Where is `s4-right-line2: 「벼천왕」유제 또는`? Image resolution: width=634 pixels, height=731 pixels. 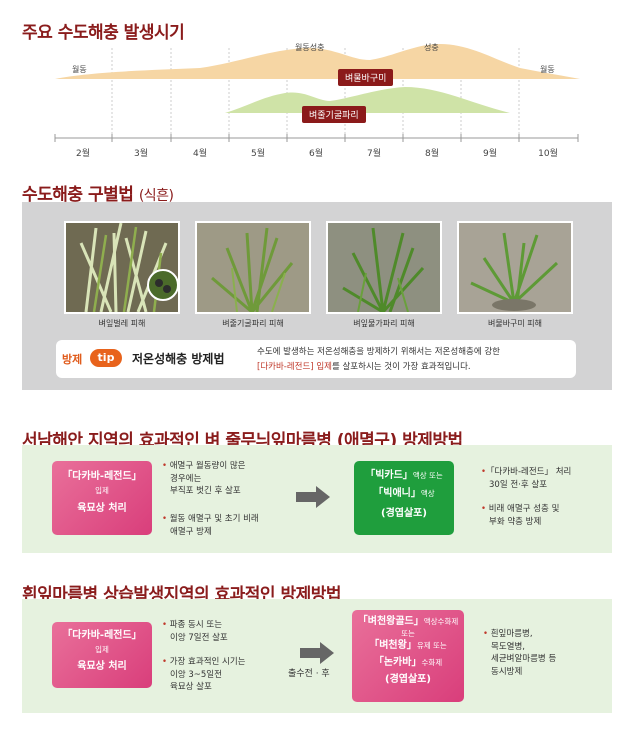
s4-right-line2: 「벼천왕」유제 또는 is located at coordinates (408, 645).